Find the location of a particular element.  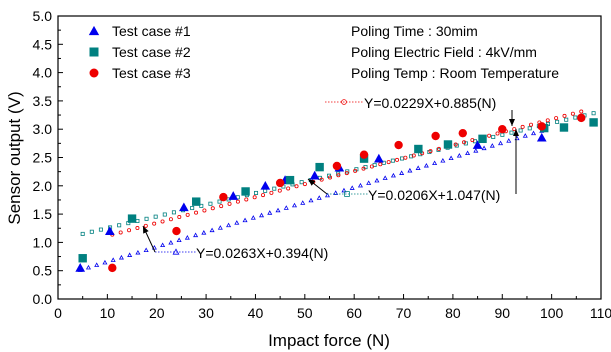

x-tick-label: 40 is located at coordinates (256, 313).